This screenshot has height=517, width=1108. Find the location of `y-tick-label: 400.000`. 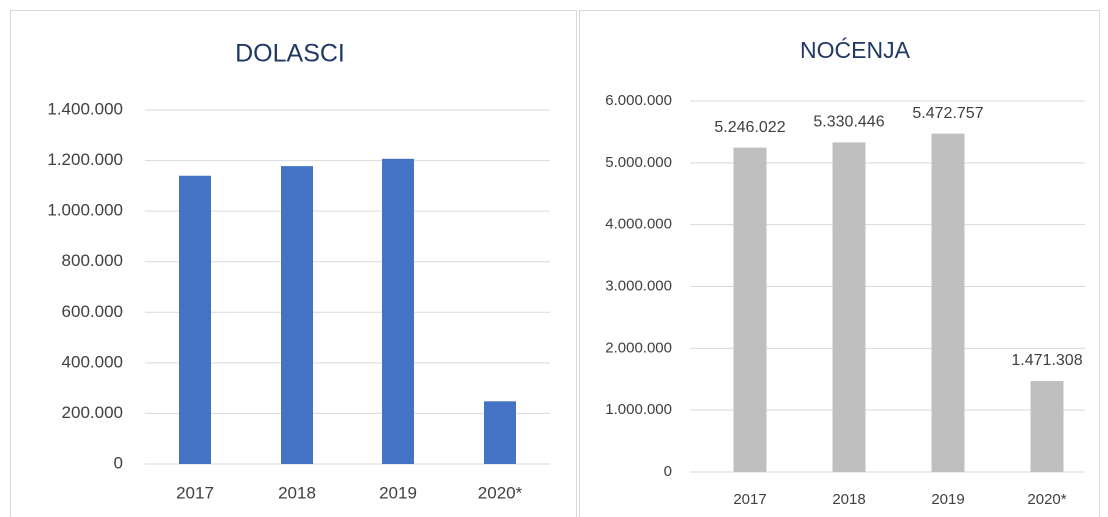

y-tick-label: 400.000 is located at coordinates (92, 361).